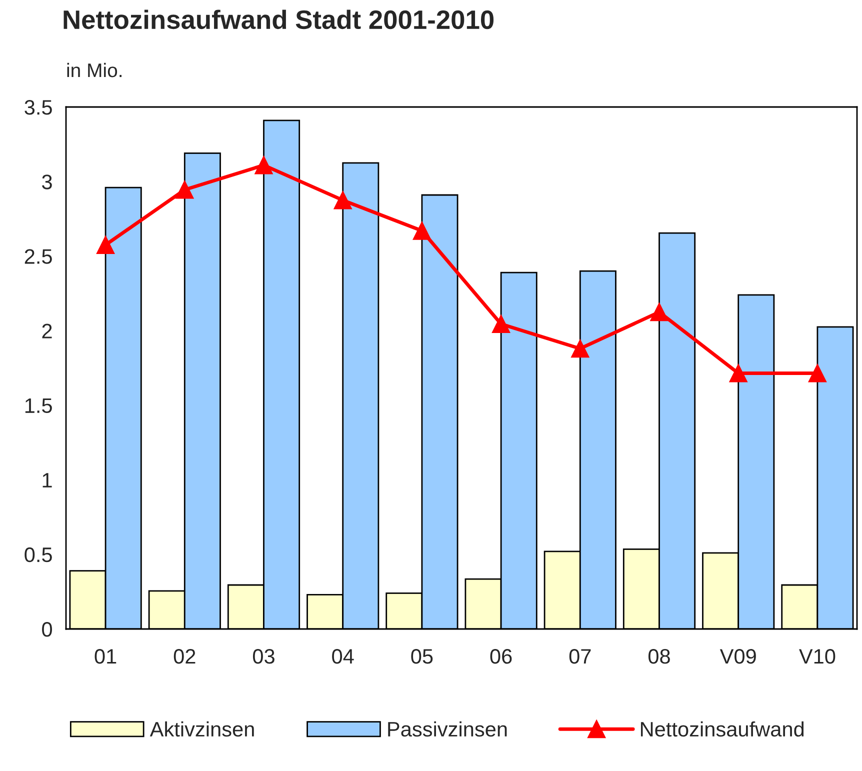 The height and width of the screenshot is (771, 862). I want to click on chart-title: Nettozinsaufwand Stadt 2001-2010, so click(279, 20).